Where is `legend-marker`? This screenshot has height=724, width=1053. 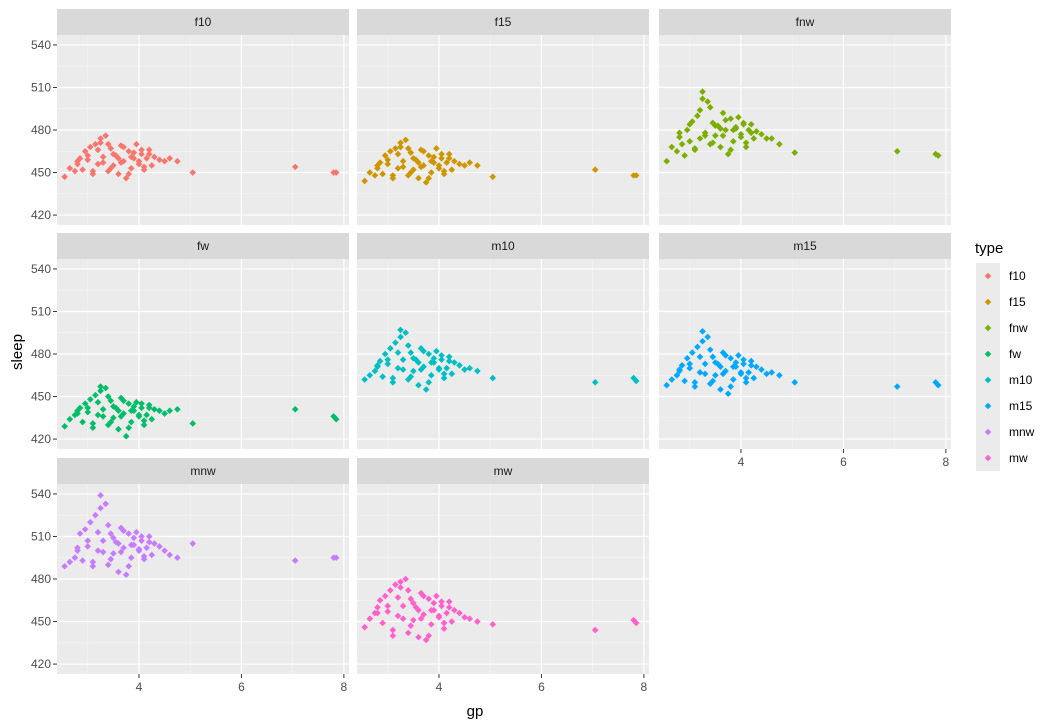 legend-marker is located at coordinates (988, 328).